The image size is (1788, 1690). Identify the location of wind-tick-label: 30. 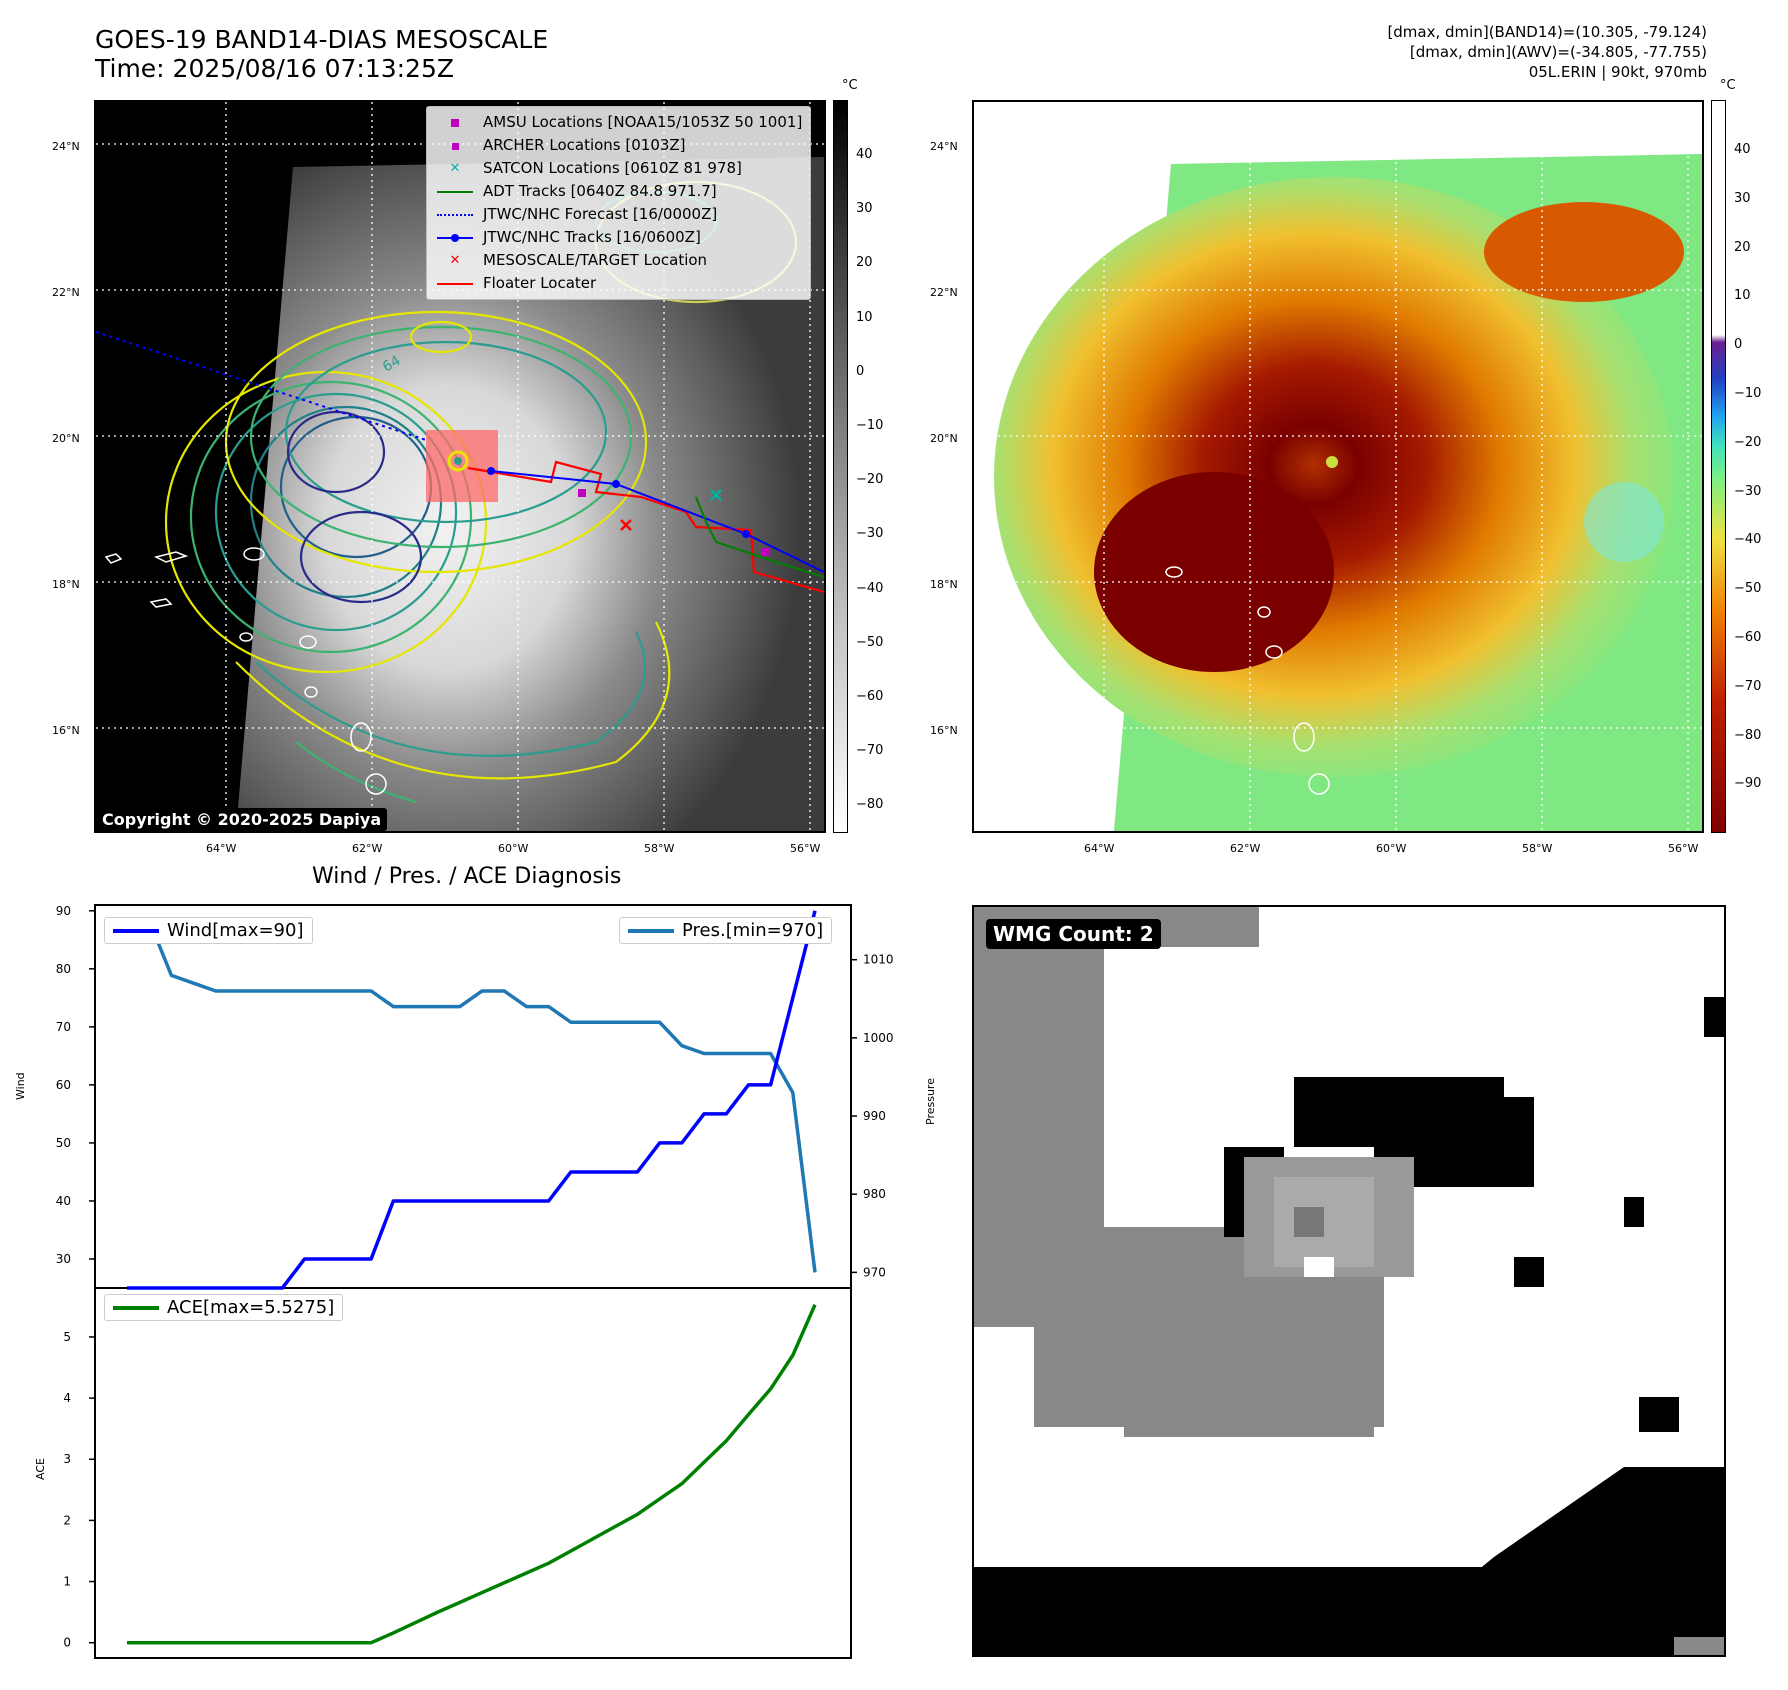
(63, 1259).